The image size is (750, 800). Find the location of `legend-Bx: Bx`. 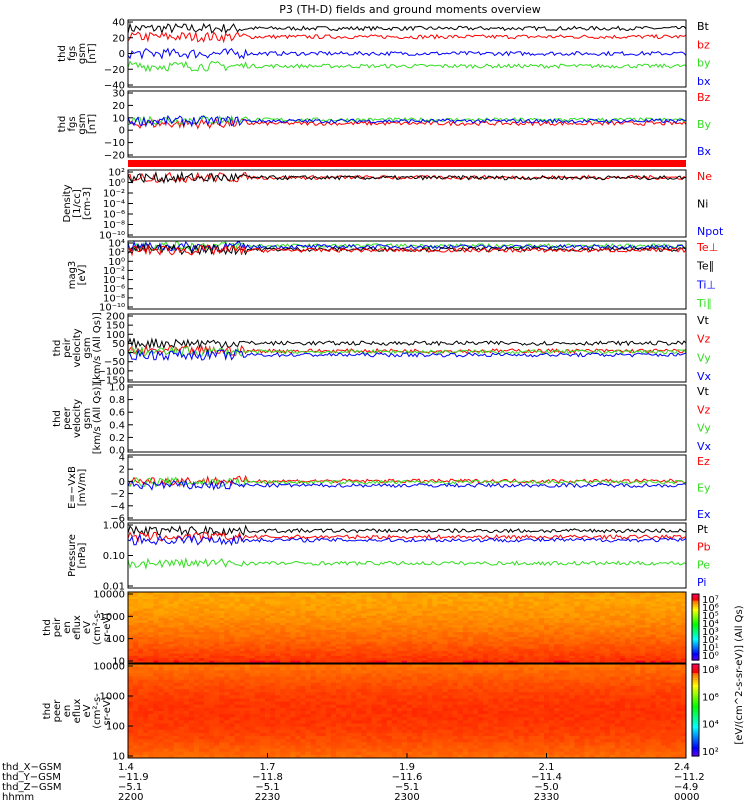

legend-Bx: Bx is located at coordinates (704, 151).